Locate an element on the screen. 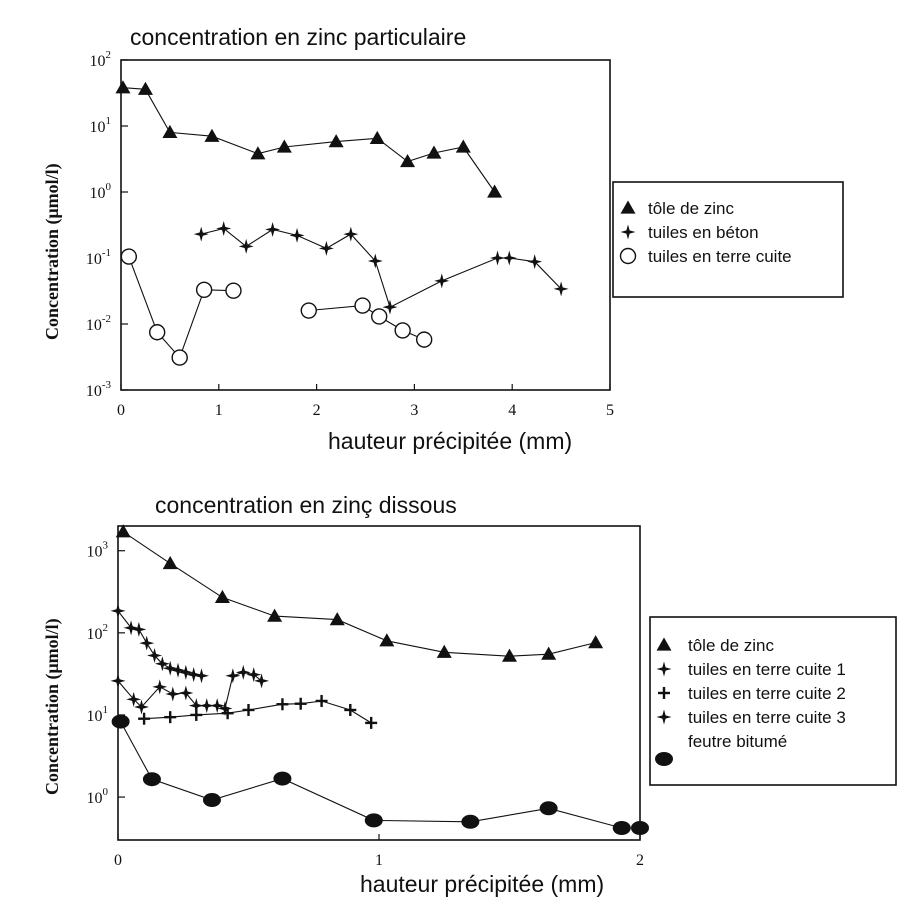 The width and height of the screenshot is (909, 909). y-tick-label: 10³ is located at coordinates (98, 550).